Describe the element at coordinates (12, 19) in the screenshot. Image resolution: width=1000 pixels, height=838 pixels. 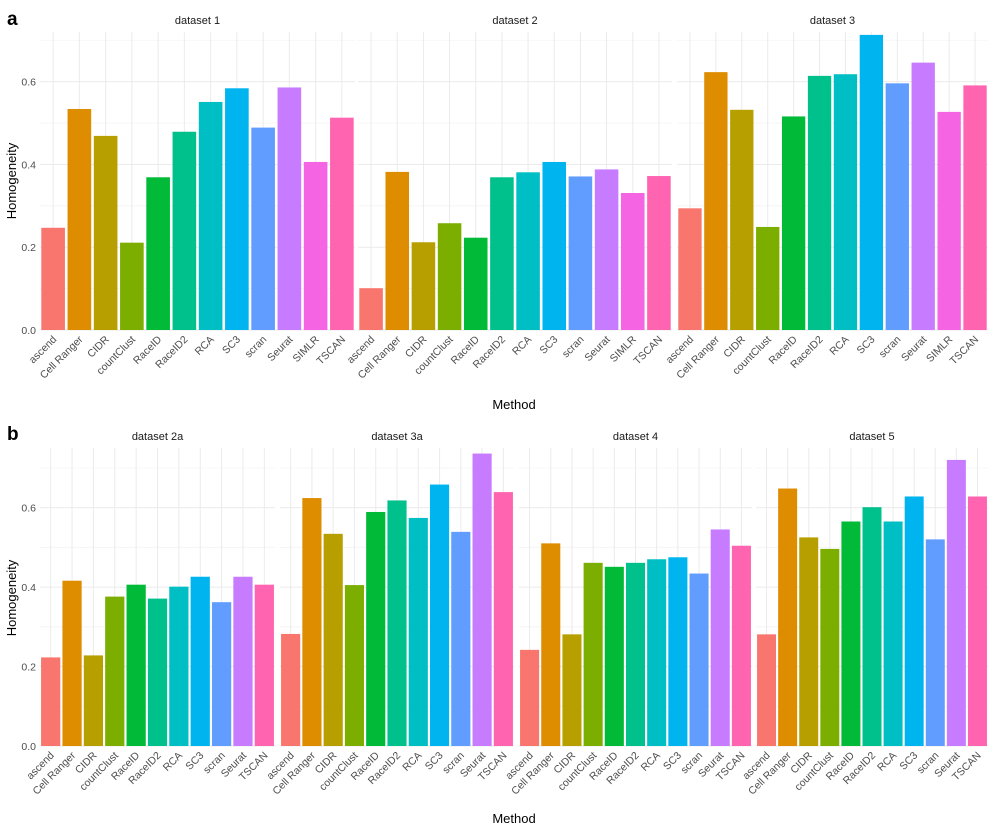
I see `panel-letter: a` at that location.